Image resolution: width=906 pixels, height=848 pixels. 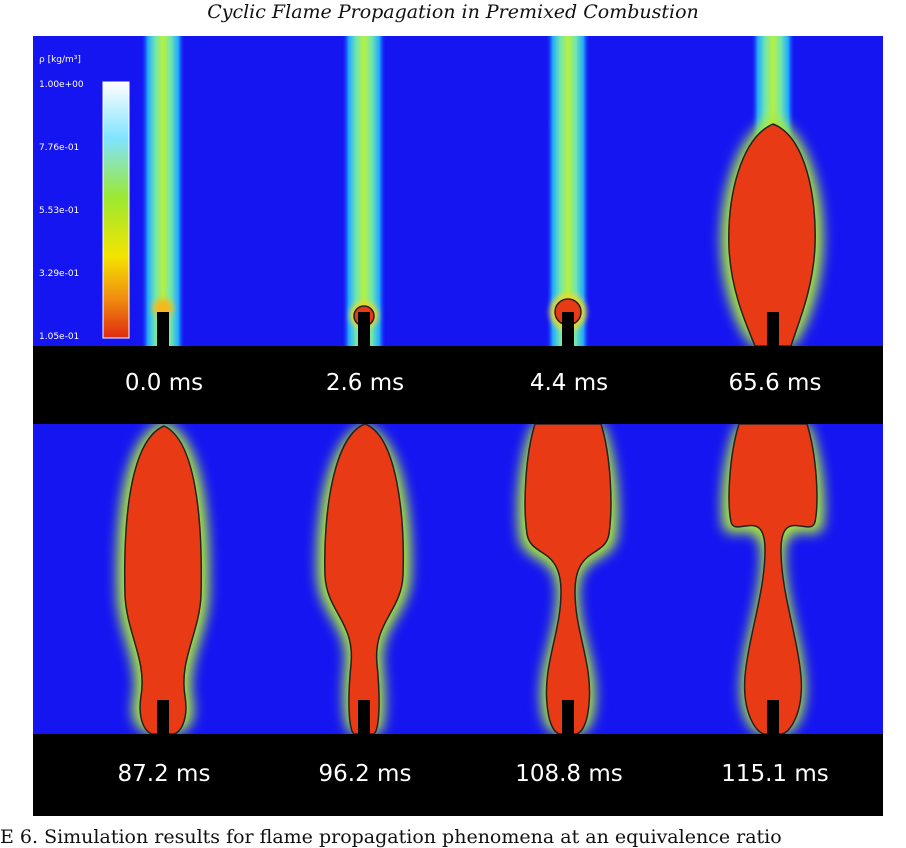 I want to click on panel-65-6ms, so click(x=772, y=191).